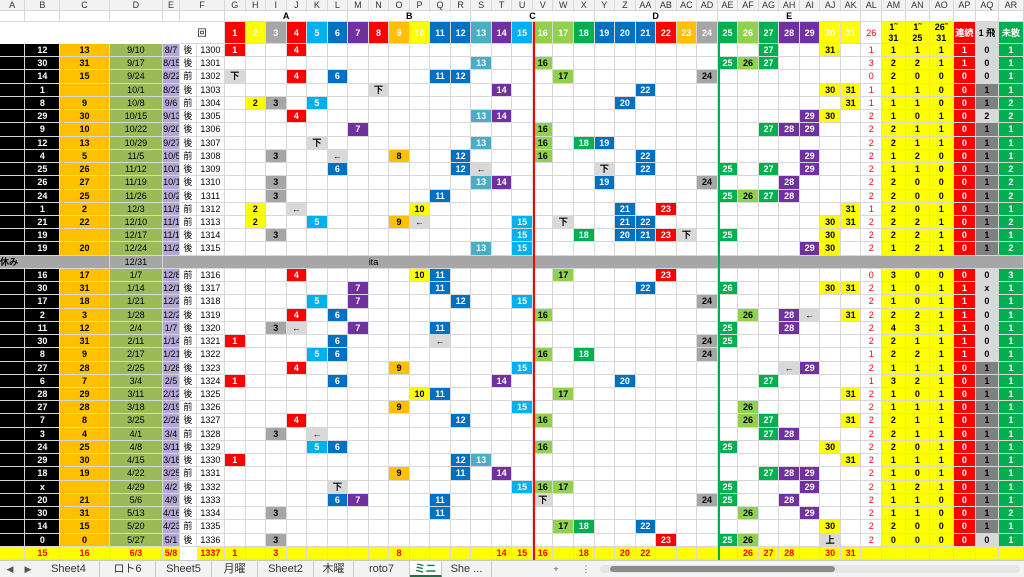 This screenshot has width=1024, height=577. I want to click on number-mark: 2, so click(256, 223).